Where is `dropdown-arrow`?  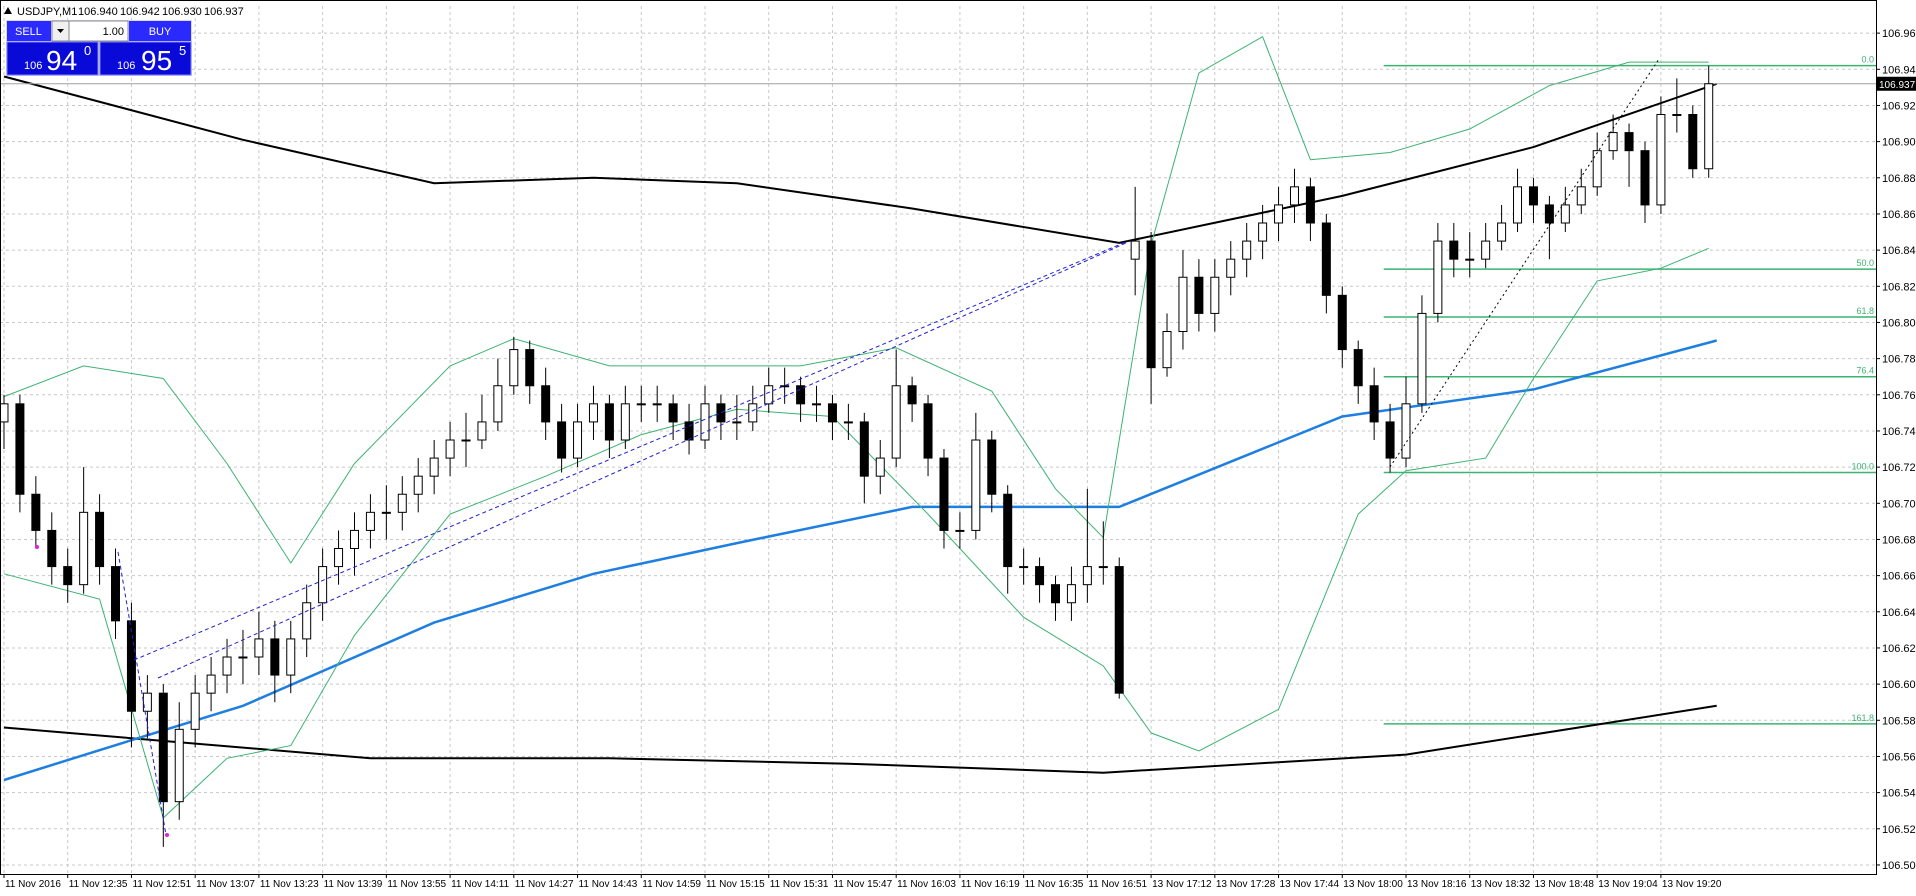 dropdown-arrow is located at coordinates (60, 31).